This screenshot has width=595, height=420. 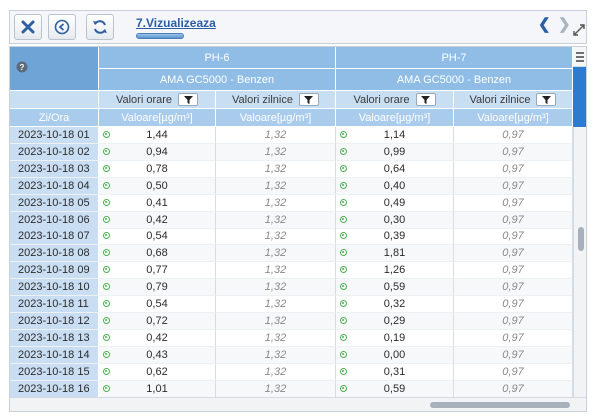 What do you see at coordinates (564, 24) in the screenshot?
I see `chevron-right-icon: ❯` at bounding box center [564, 24].